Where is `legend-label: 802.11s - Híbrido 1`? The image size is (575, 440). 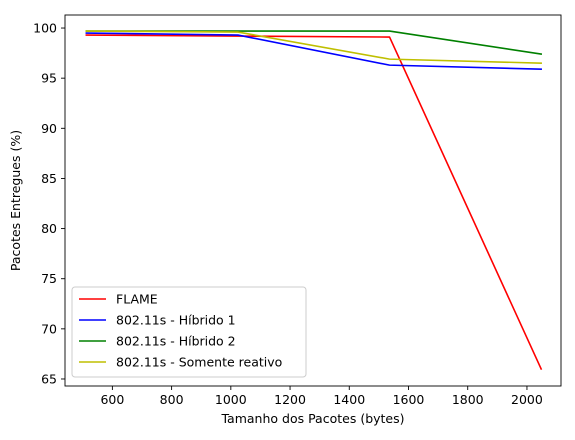 legend-label: 802.11s - Híbrido 1 is located at coordinates (176, 320).